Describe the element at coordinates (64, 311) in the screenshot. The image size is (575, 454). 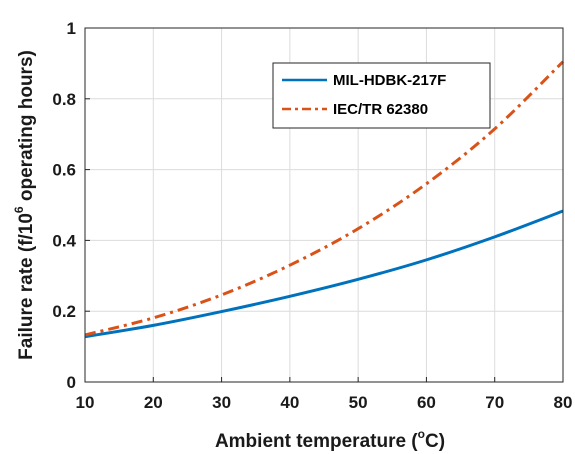
I see `y-tick-label: 0.2` at that location.